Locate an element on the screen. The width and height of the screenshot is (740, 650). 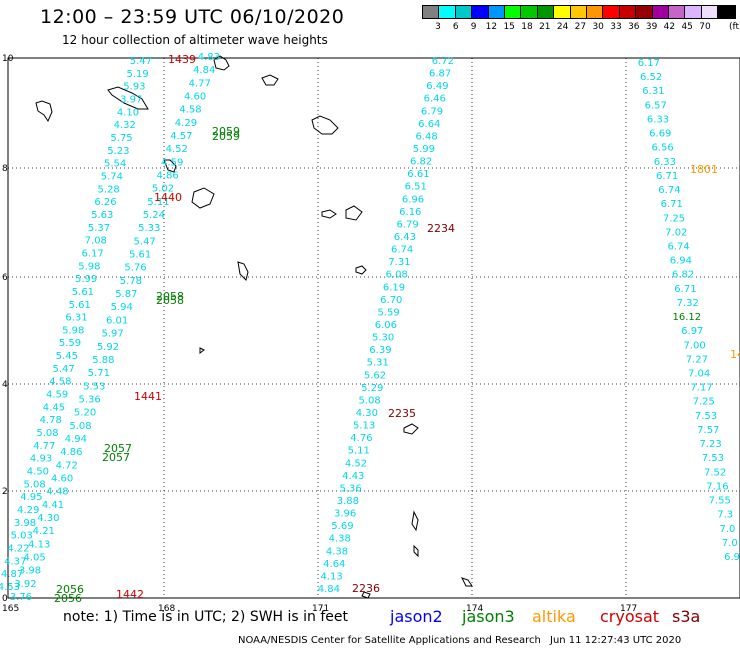
colorbar-tick-label: 30 is located at coordinates (598, 27).